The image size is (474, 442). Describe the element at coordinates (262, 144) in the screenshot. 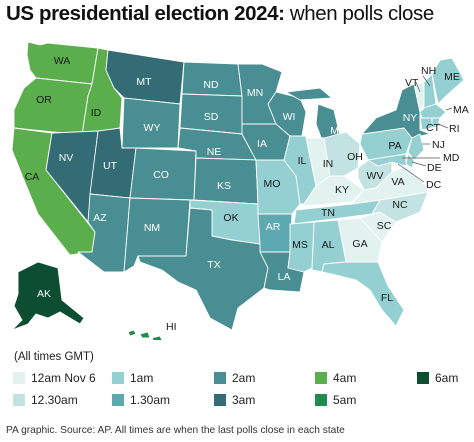

I see `label-ia: IA` at that location.